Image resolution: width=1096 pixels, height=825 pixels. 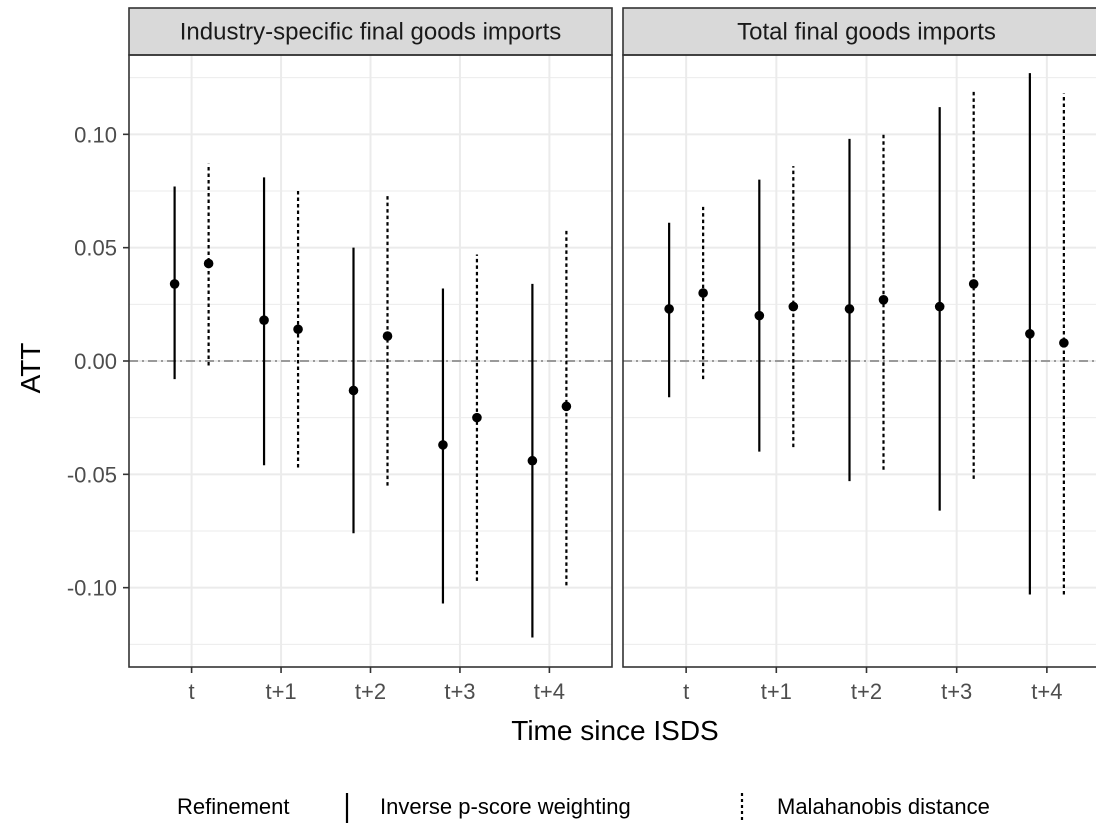 What do you see at coordinates (95, 134) in the screenshot?
I see `y-tick-label: 0.10` at bounding box center [95, 134].